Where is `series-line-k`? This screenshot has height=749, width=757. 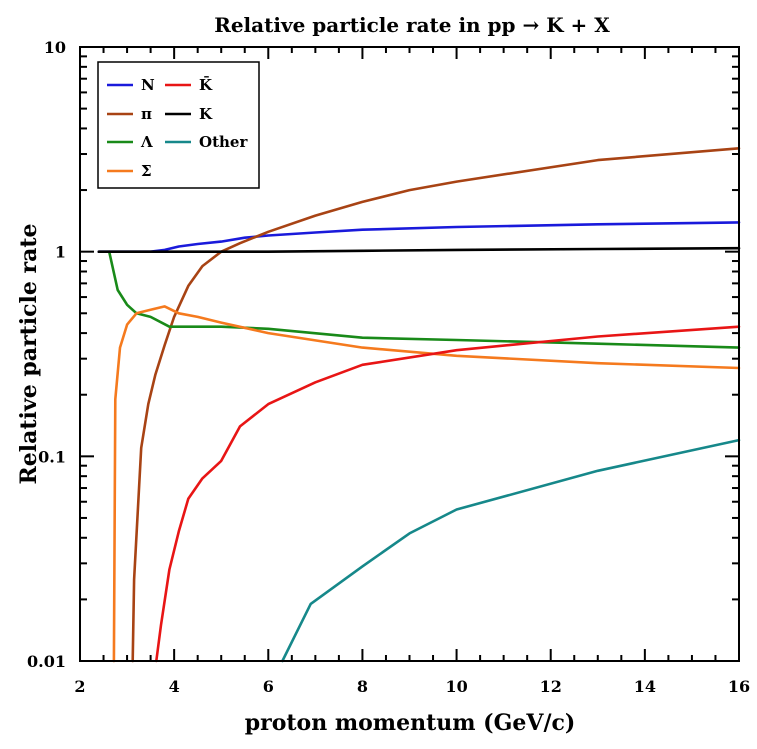 series-line-k is located at coordinates (419, 249).